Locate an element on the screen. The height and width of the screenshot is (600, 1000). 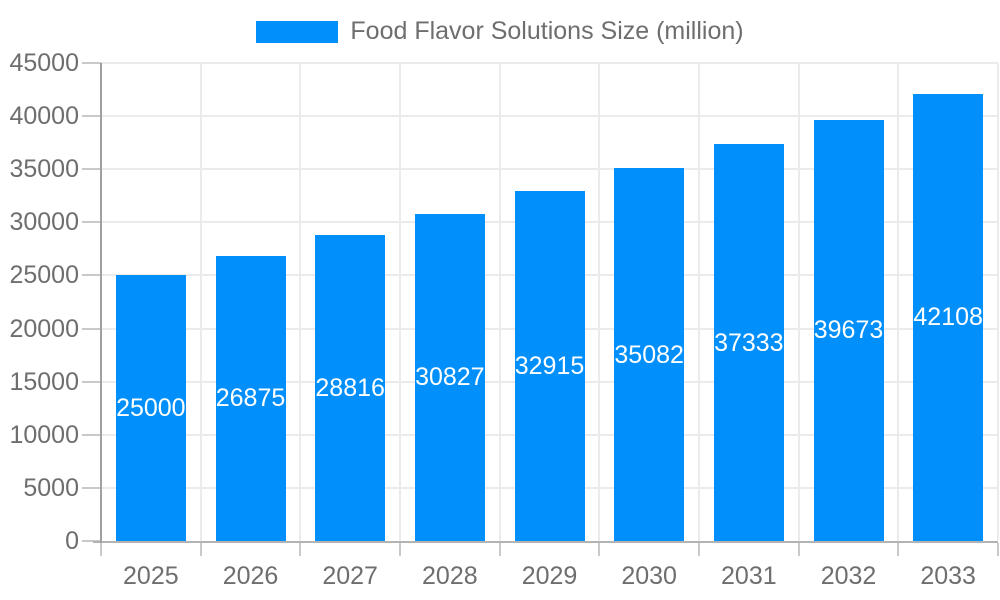
y-tick-label: 30000 is located at coordinates (44, 222).